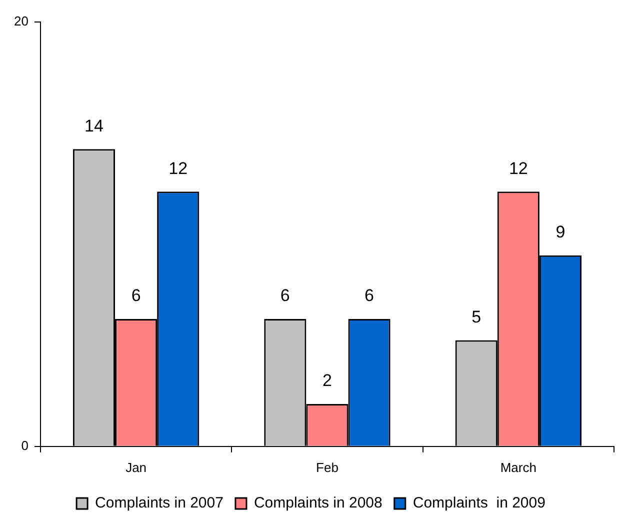 The image size is (638, 529). I want to click on data-label: 5, so click(477, 316).